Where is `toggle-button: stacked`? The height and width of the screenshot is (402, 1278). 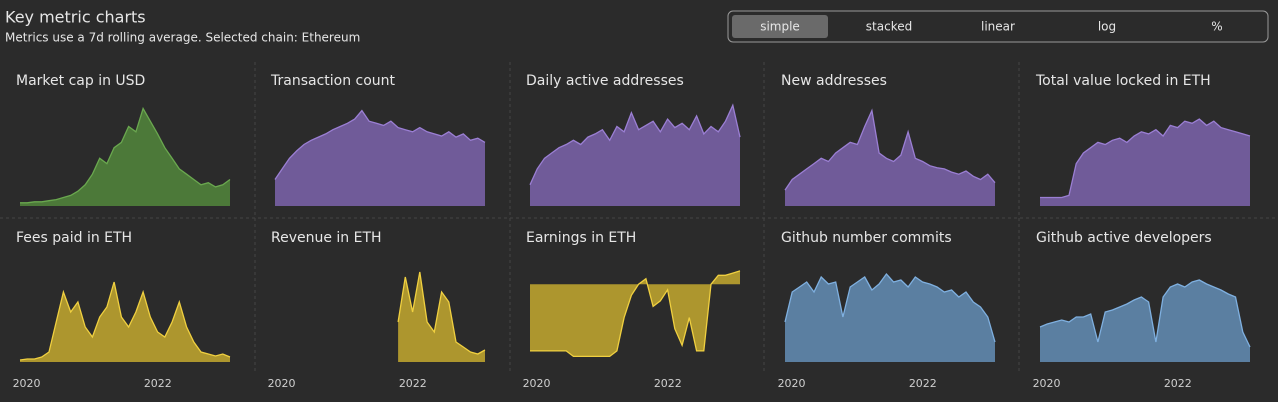 toggle-button: stacked is located at coordinates (889, 27).